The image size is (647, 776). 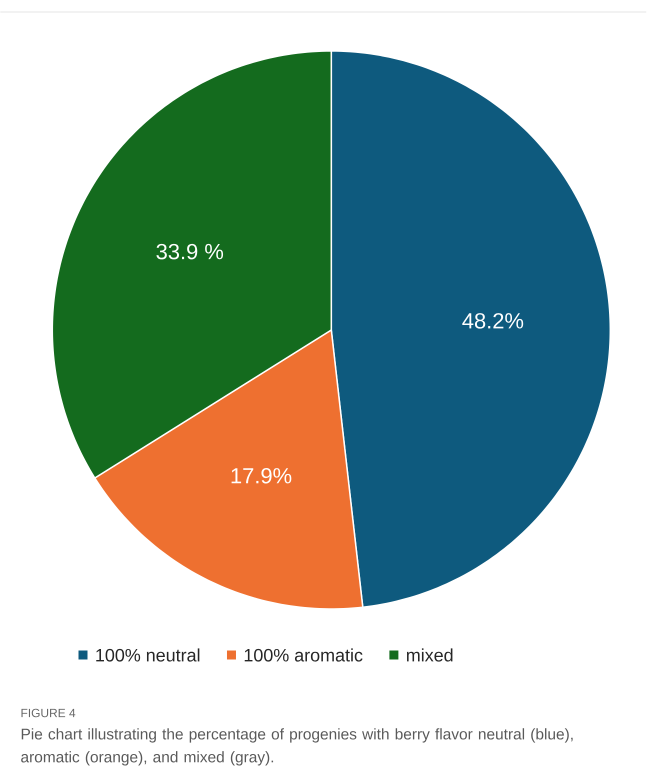 What do you see at coordinates (430, 655) in the screenshot?
I see `legend-label: mixed` at bounding box center [430, 655].